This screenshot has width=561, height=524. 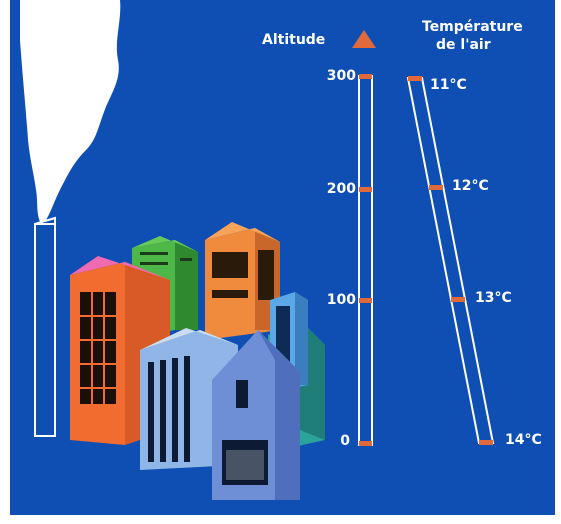 What do you see at coordinates (341, 300) in the screenshot?
I see `altitude-tick-100: 100` at bounding box center [341, 300].